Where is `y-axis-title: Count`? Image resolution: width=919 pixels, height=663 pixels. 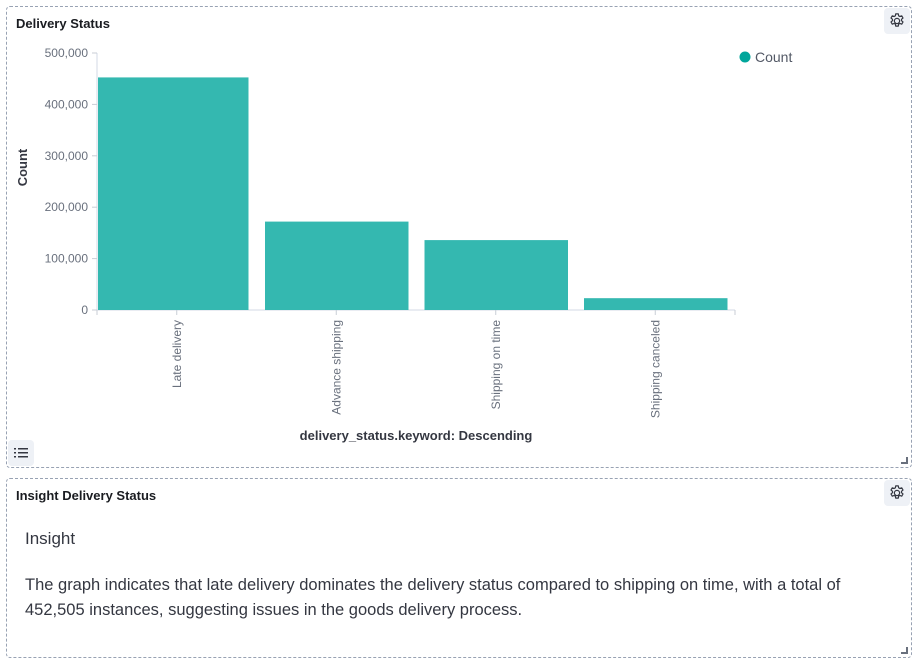
y-axis-title: Count is located at coordinates (22, 167).